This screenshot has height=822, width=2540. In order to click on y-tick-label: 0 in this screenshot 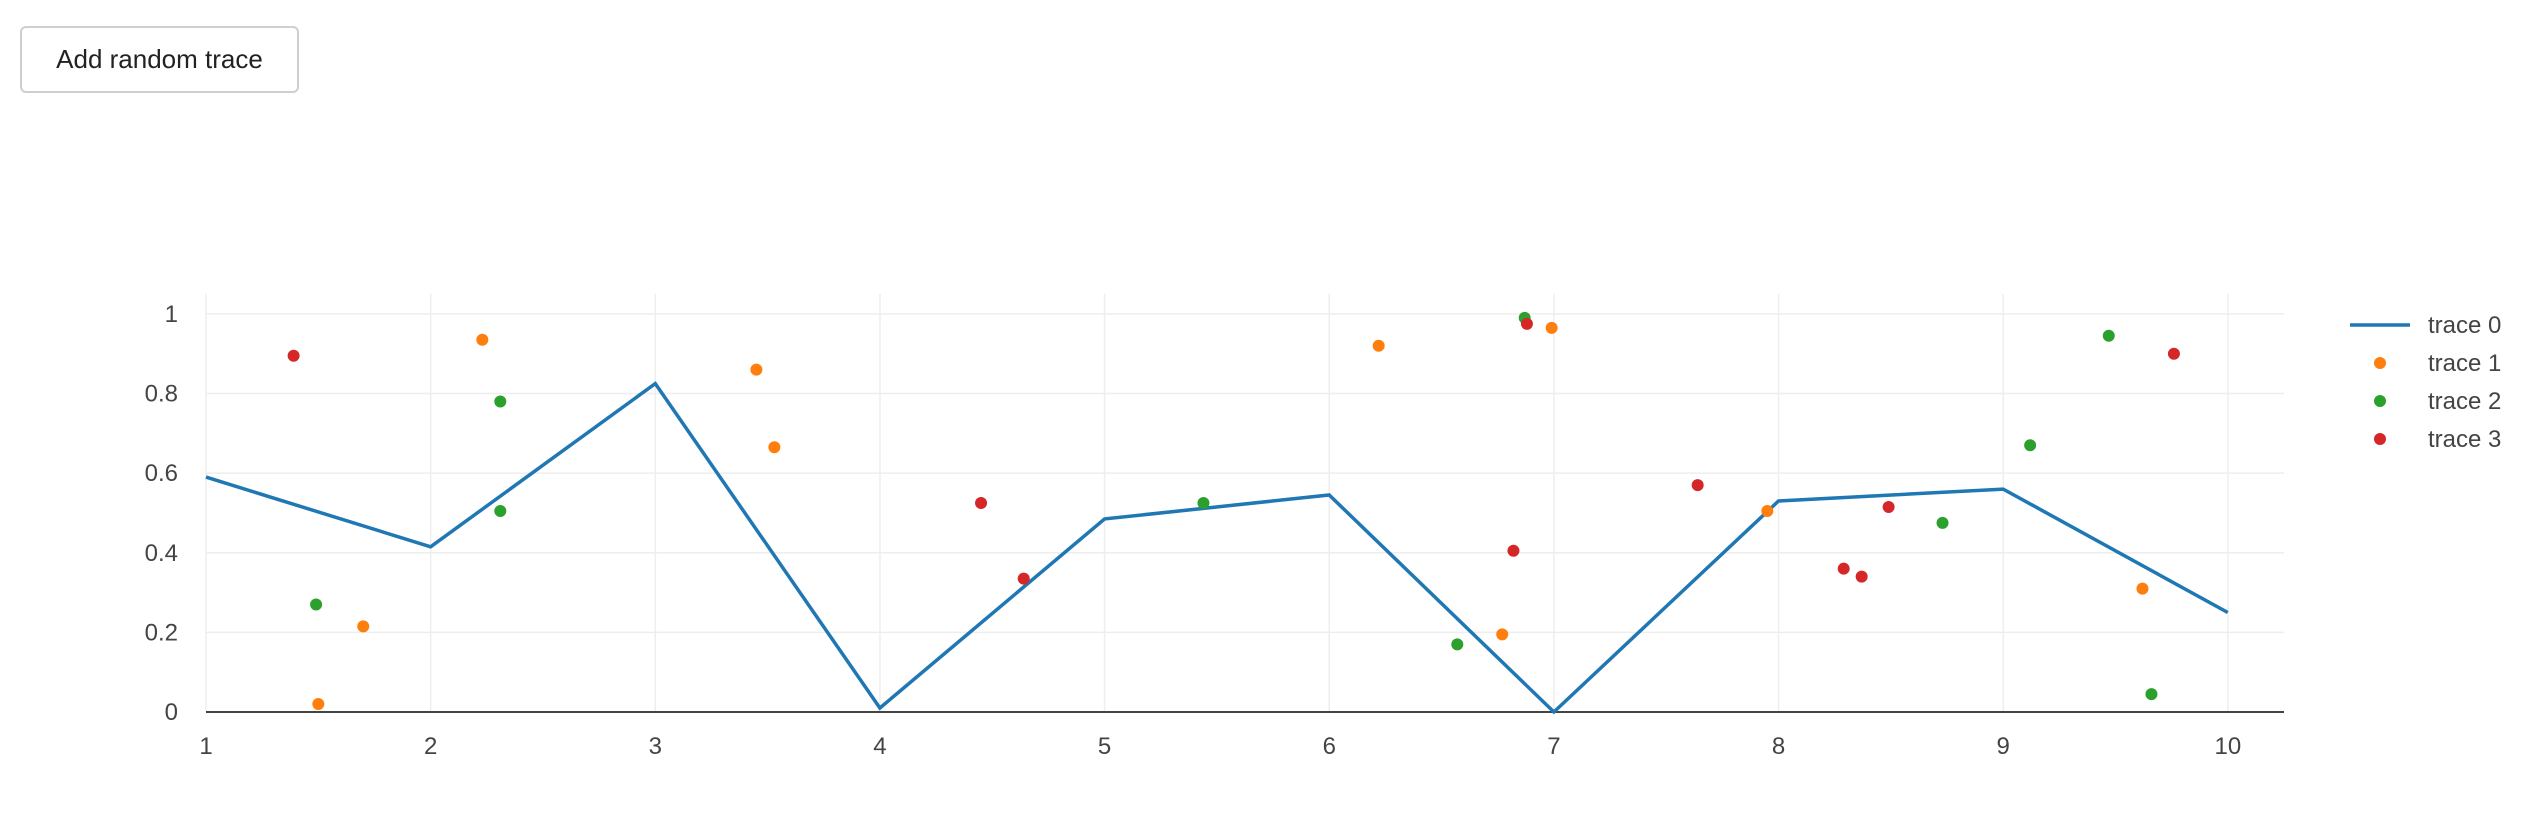, I will do `click(171, 712)`.